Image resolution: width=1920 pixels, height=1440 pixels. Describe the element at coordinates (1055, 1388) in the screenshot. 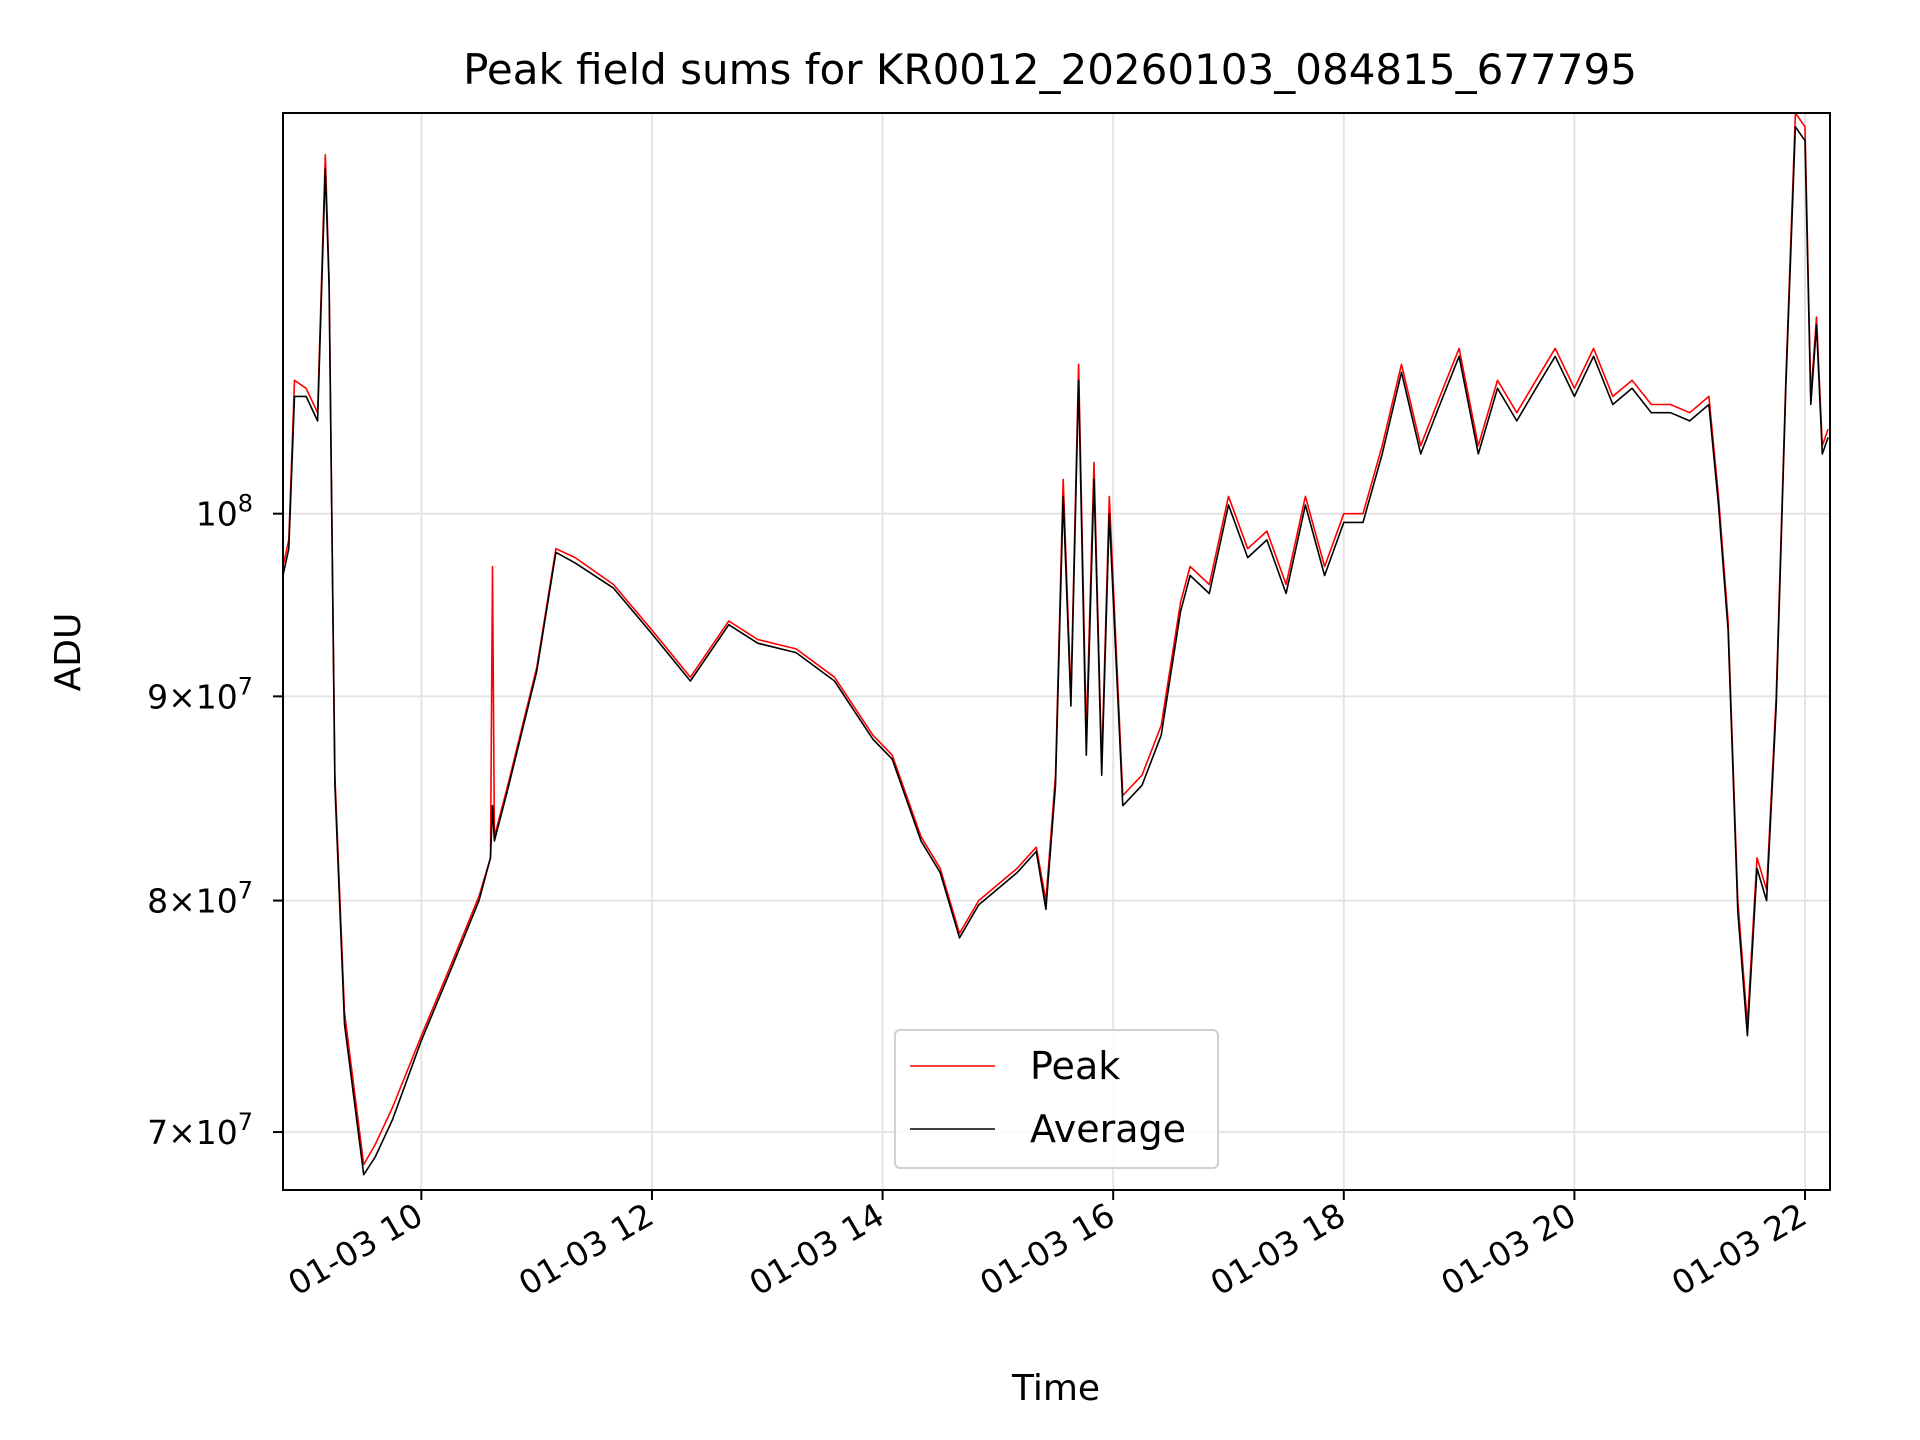

I see `x-axis-title: Time` at that location.